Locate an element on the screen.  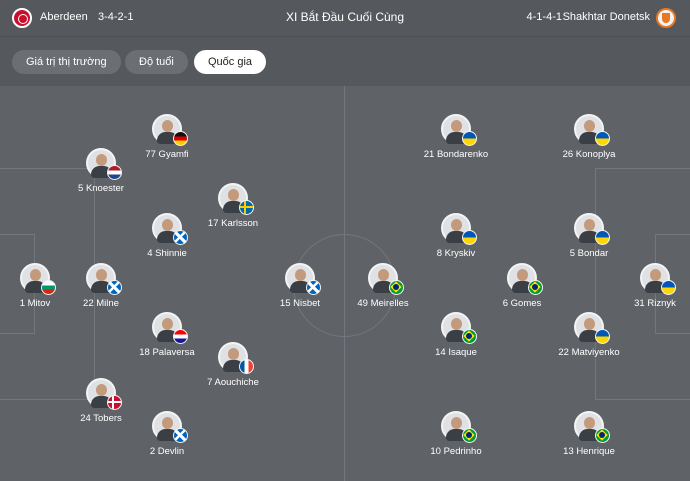
tab-market-value: Giá trị thị trường is located at coordinates (66, 62).